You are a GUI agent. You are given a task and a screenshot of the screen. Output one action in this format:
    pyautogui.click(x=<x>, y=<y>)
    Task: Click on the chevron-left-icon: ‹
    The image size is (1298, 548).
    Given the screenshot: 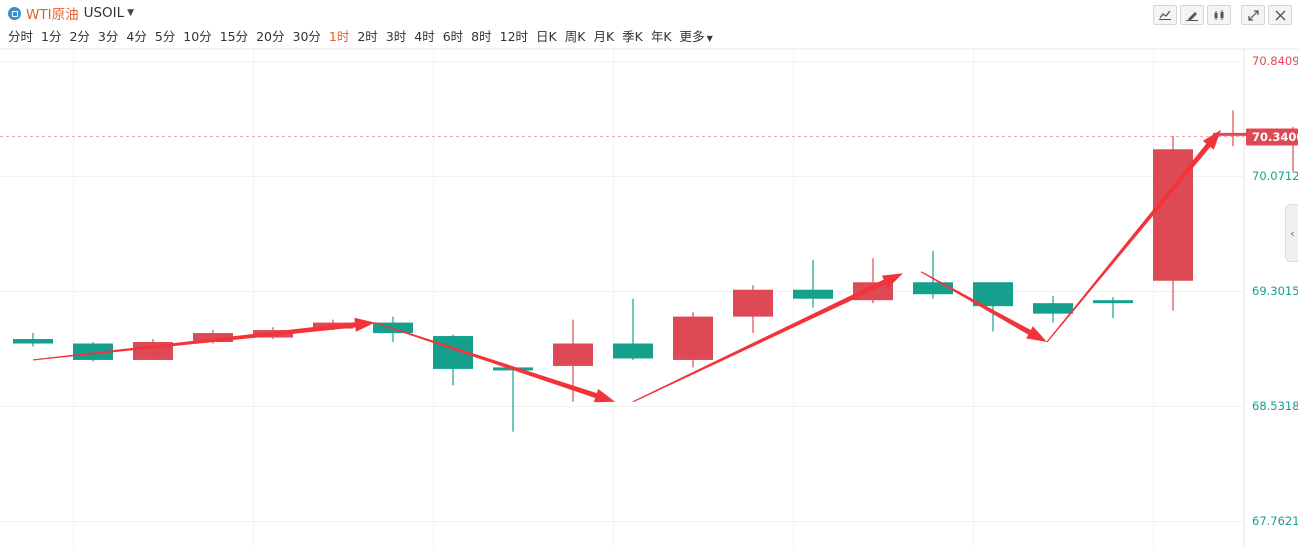 What is the action you would take?
    pyautogui.click(x=1292, y=233)
    